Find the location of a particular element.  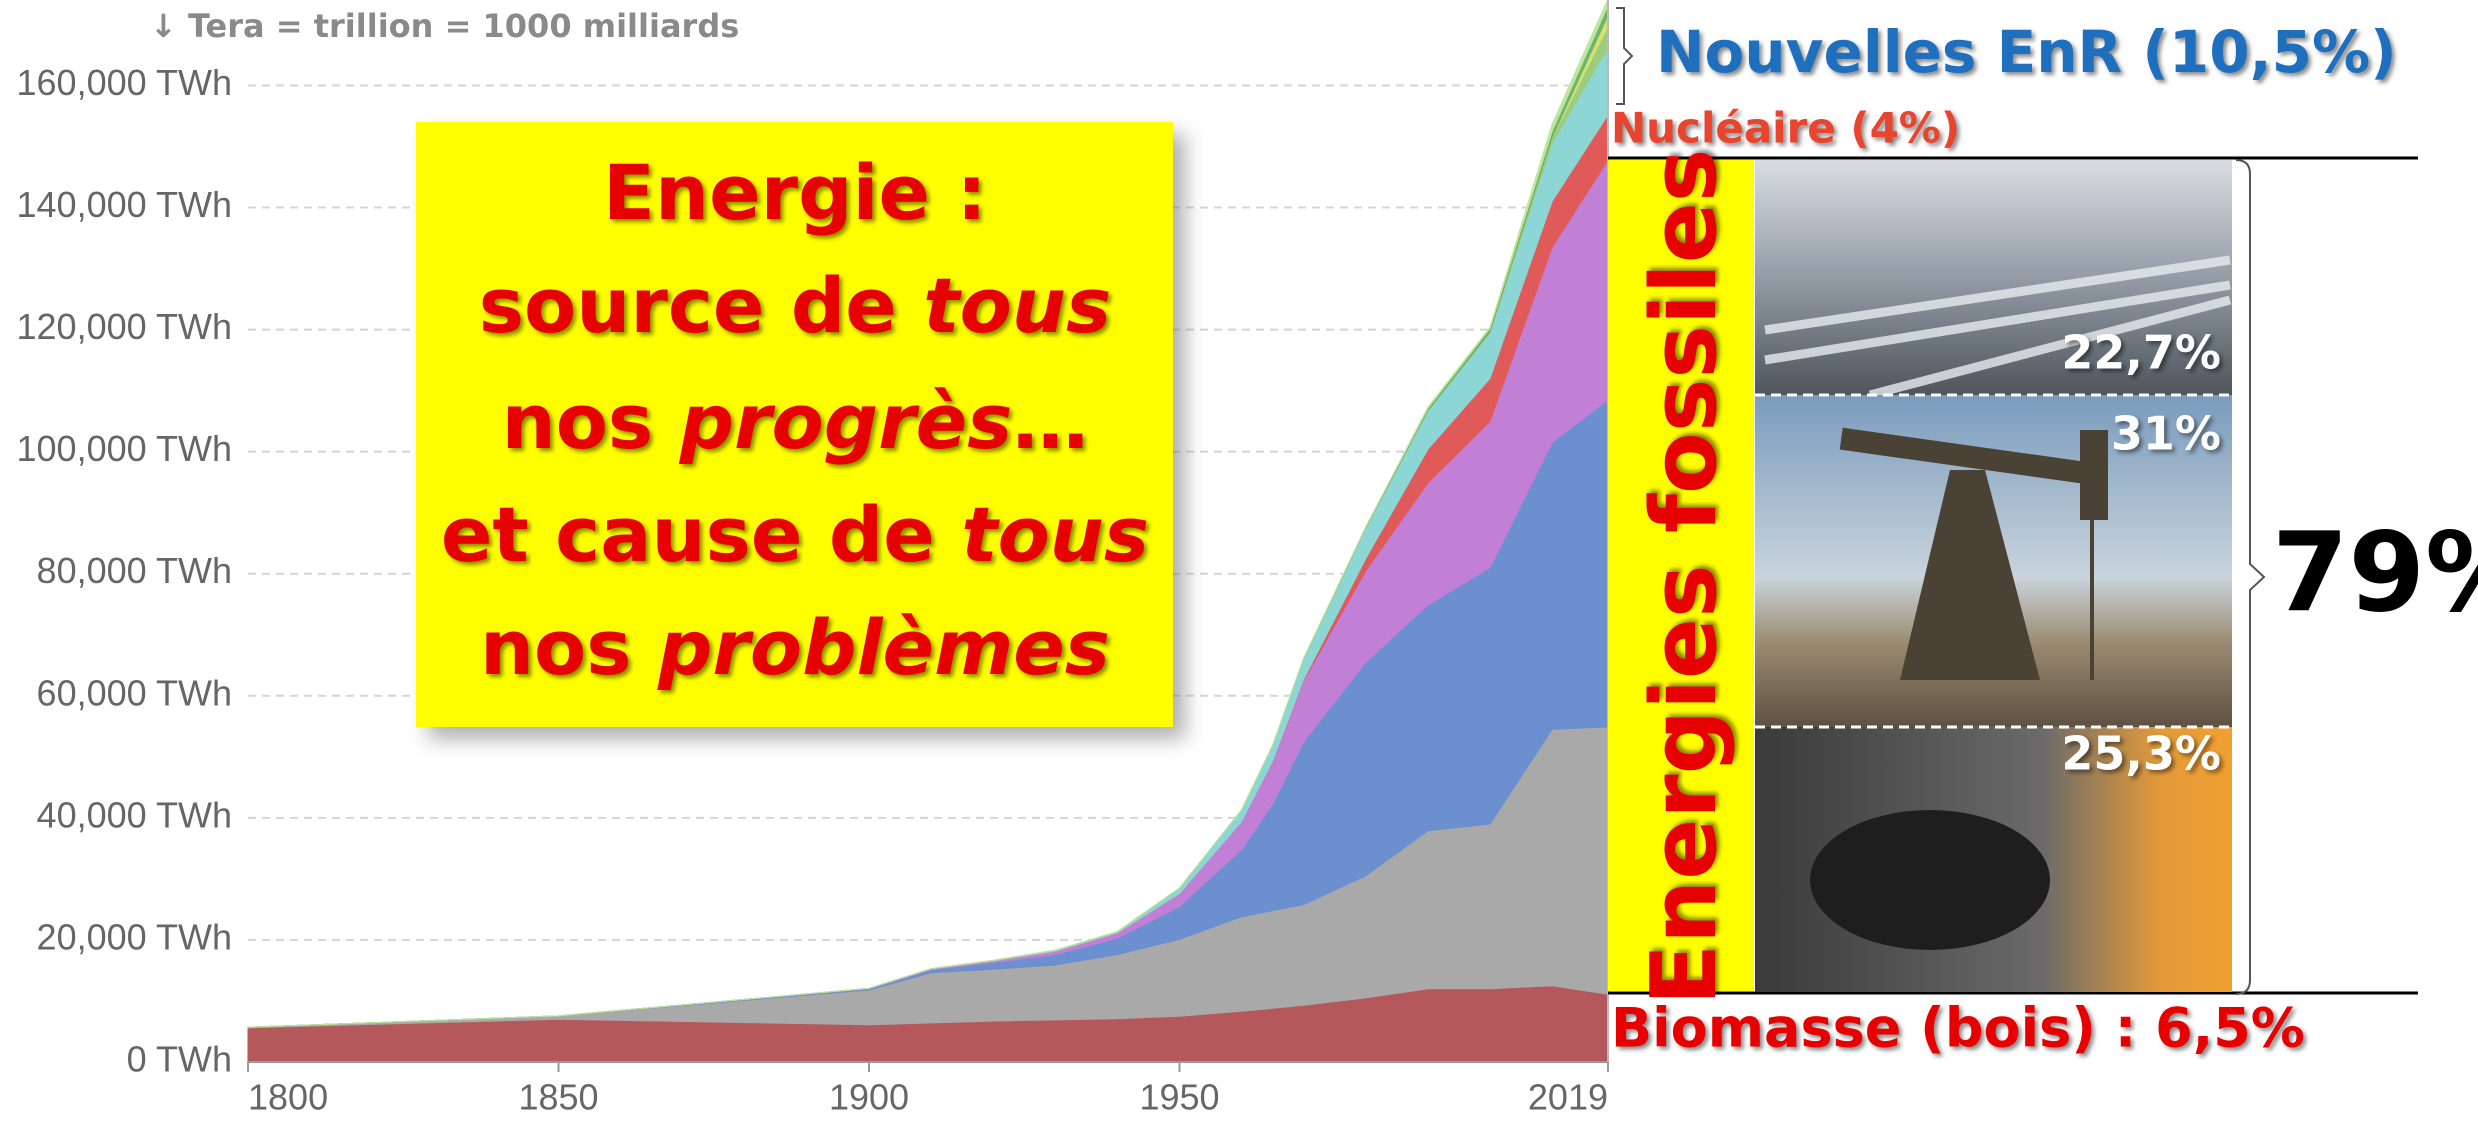

headline-line: et cause de tous is located at coordinates (795, 534).